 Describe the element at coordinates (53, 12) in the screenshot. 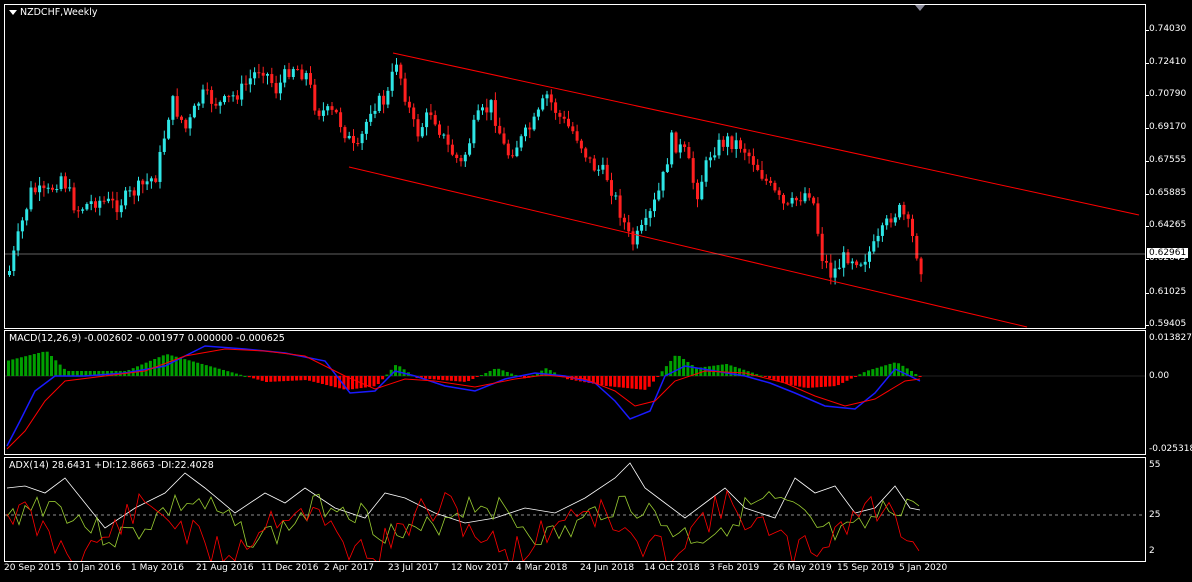

I see `chart-title: NZDCHF,Weekly` at that location.